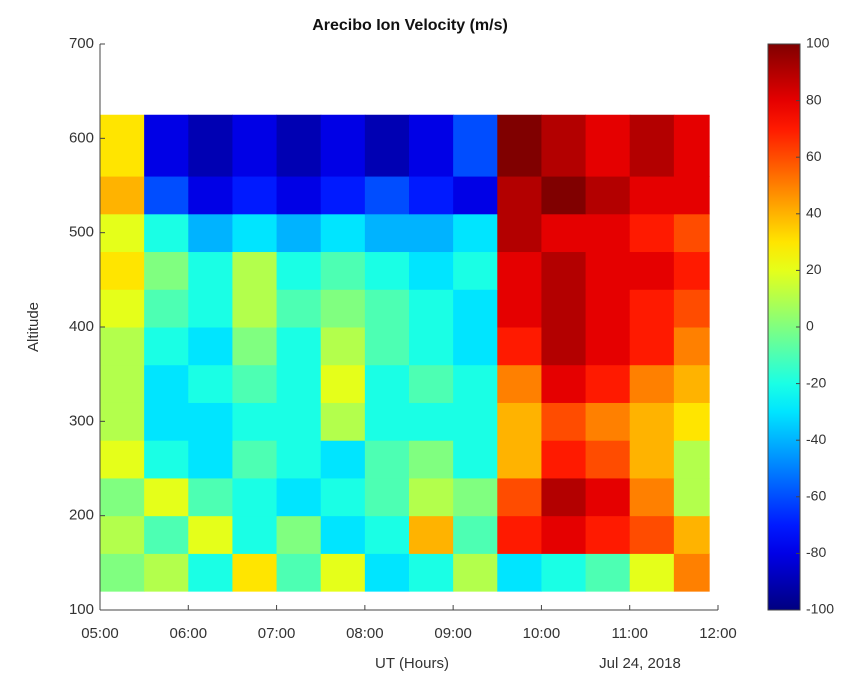 The image size is (866, 683). What do you see at coordinates (820, 609) in the screenshot?
I see `colorbar-tick-label: -100` at bounding box center [820, 609].